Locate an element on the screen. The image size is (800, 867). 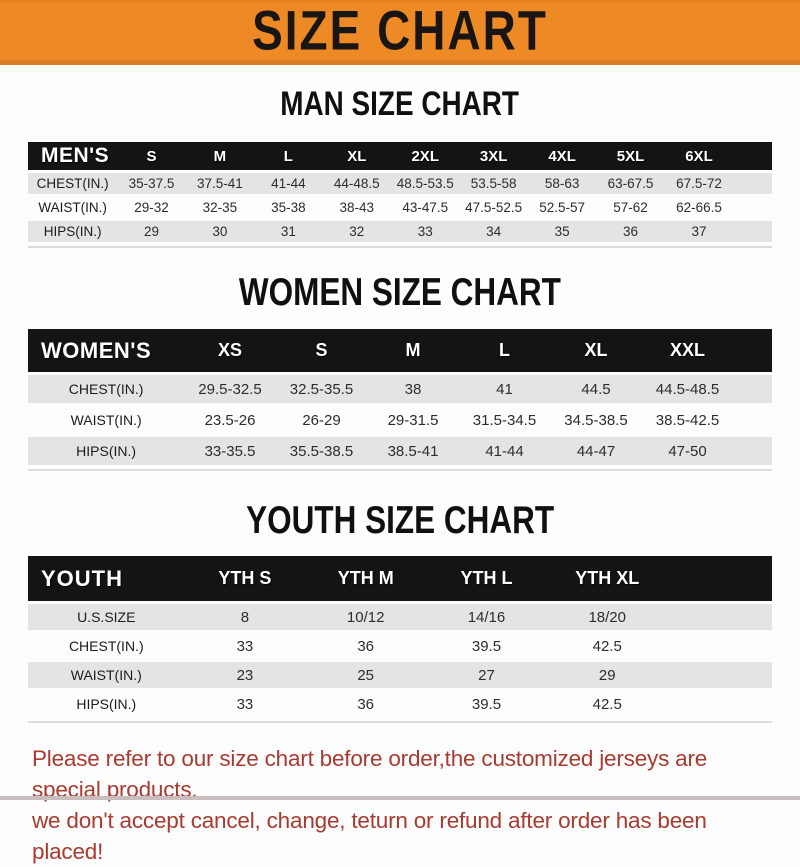
value-cell: 32.5-35.5 is located at coordinates (321, 389).